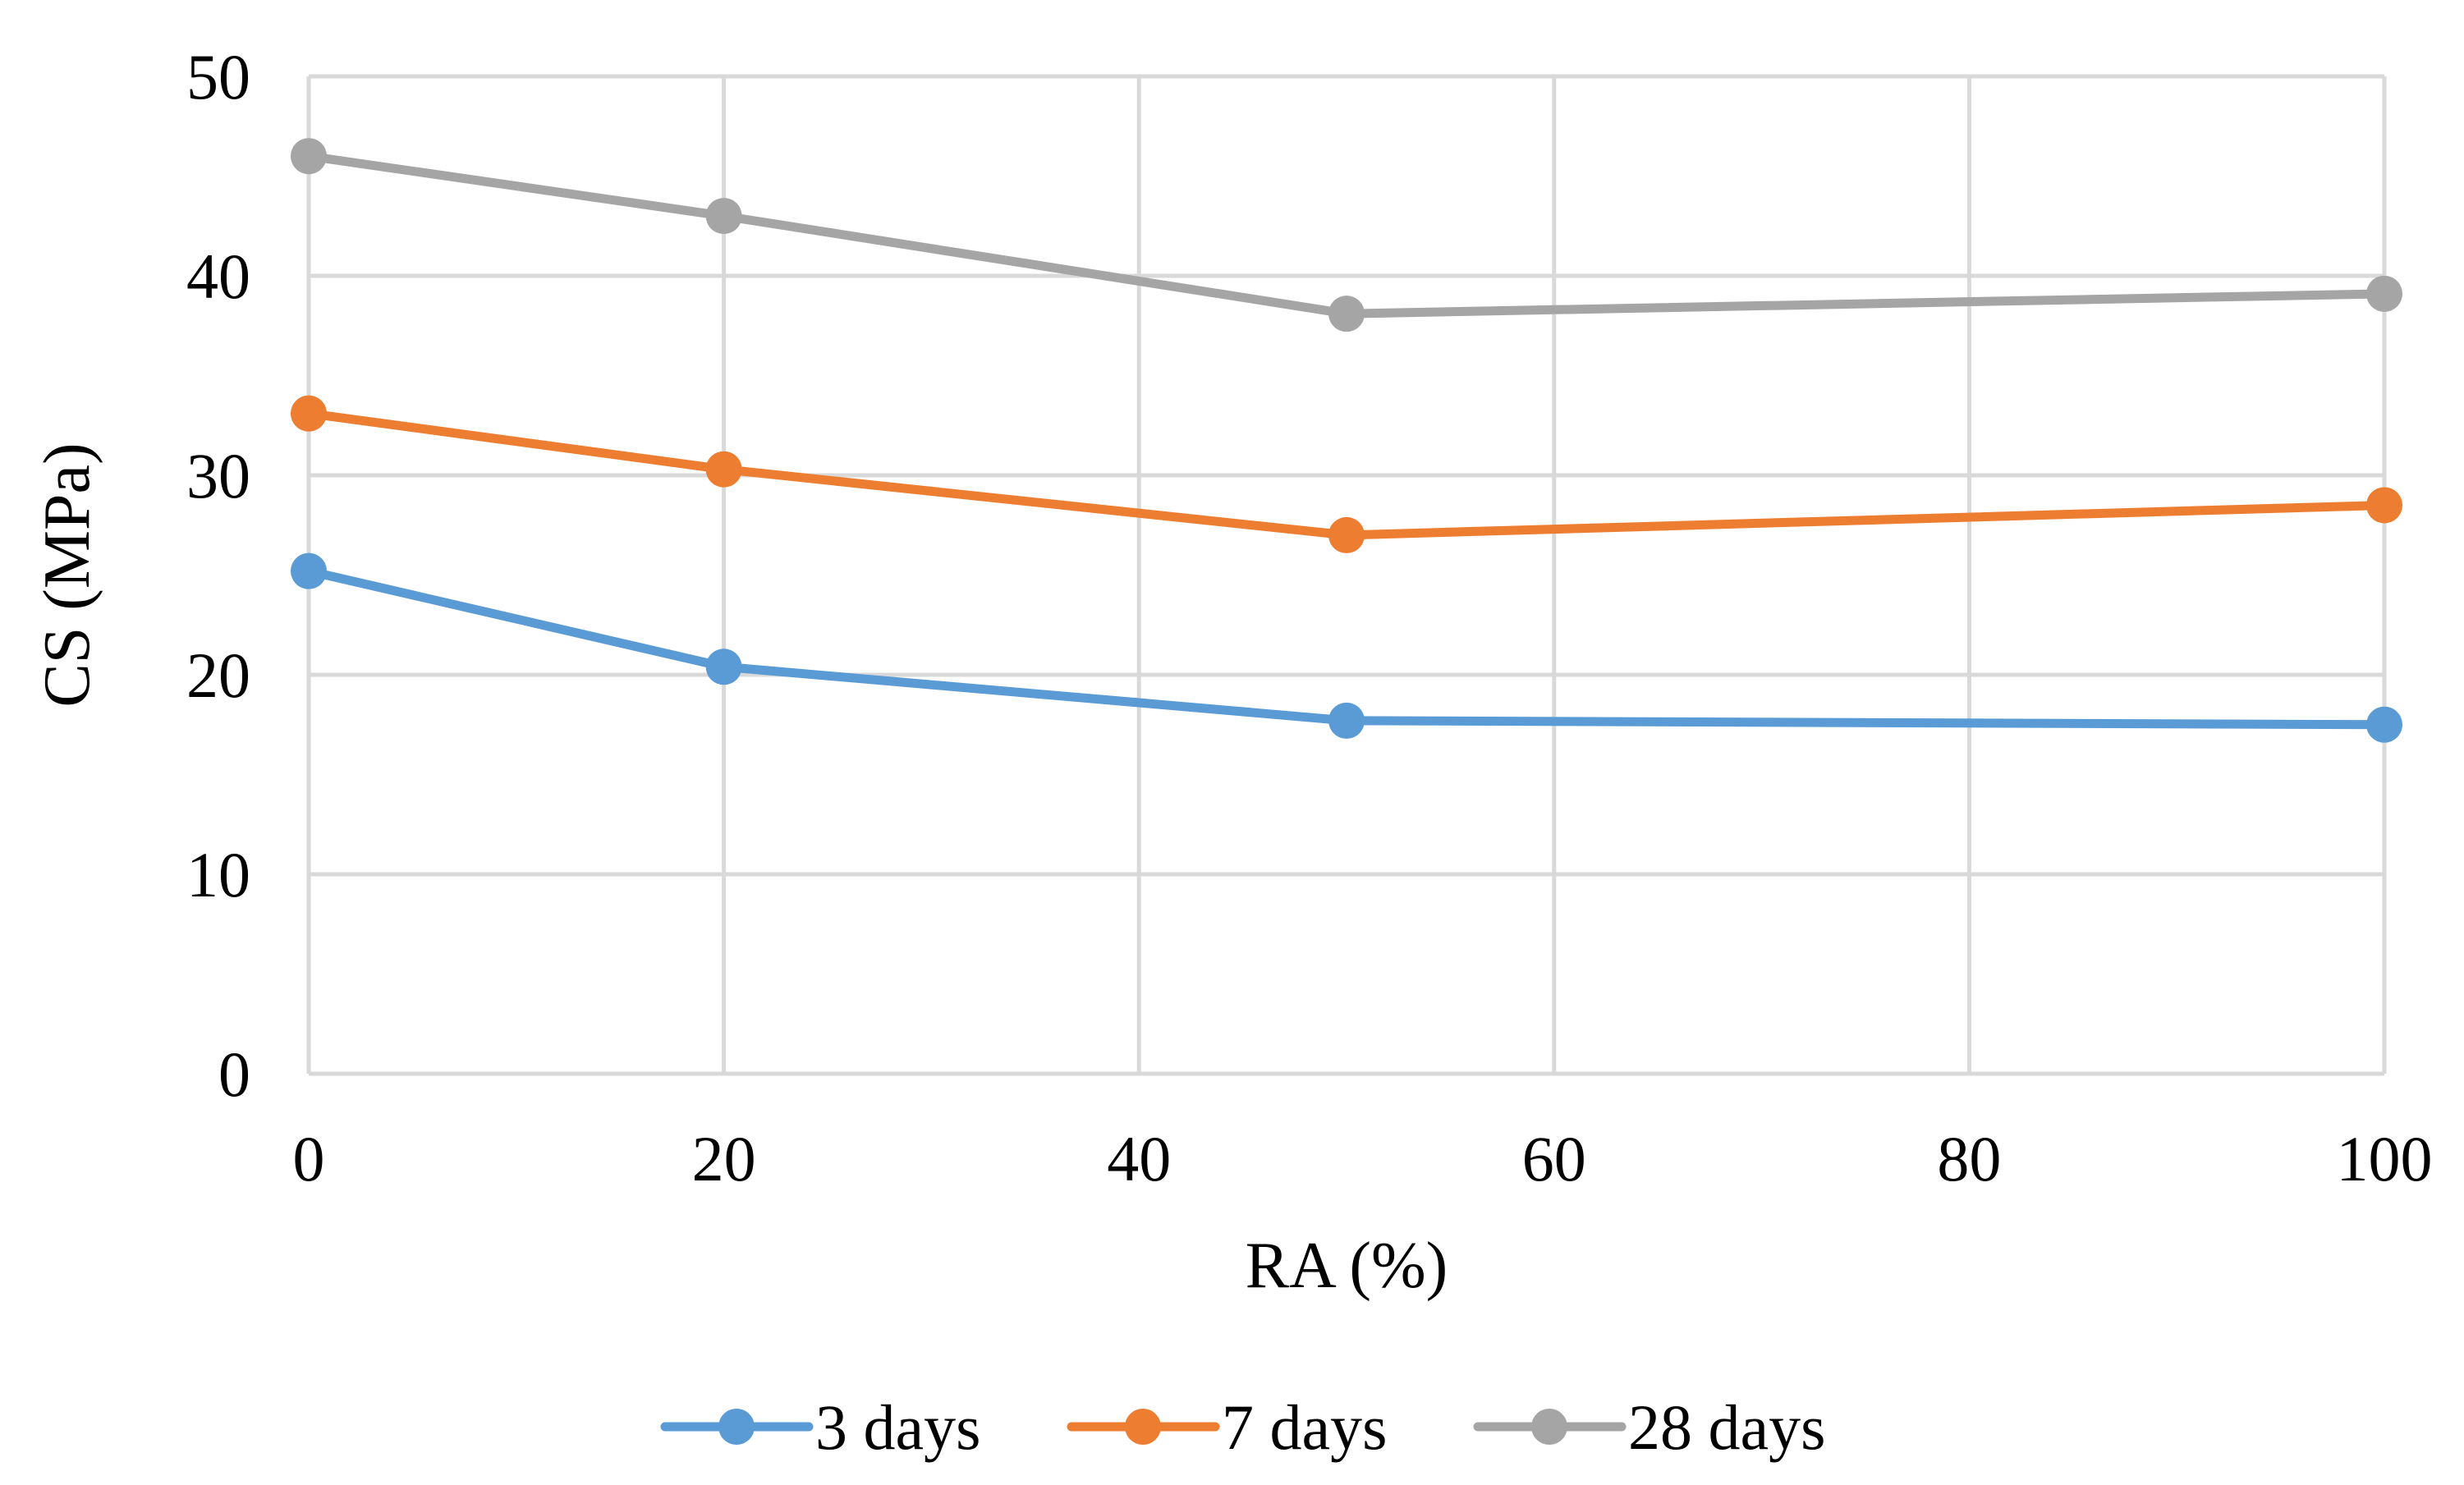 The height and width of the screenshot is (1485, 2464). What do you see at coordinates (1969, 1158) in the screenshot?
I see `x-tick-label: 80` at bounding box center [1969, 1158].